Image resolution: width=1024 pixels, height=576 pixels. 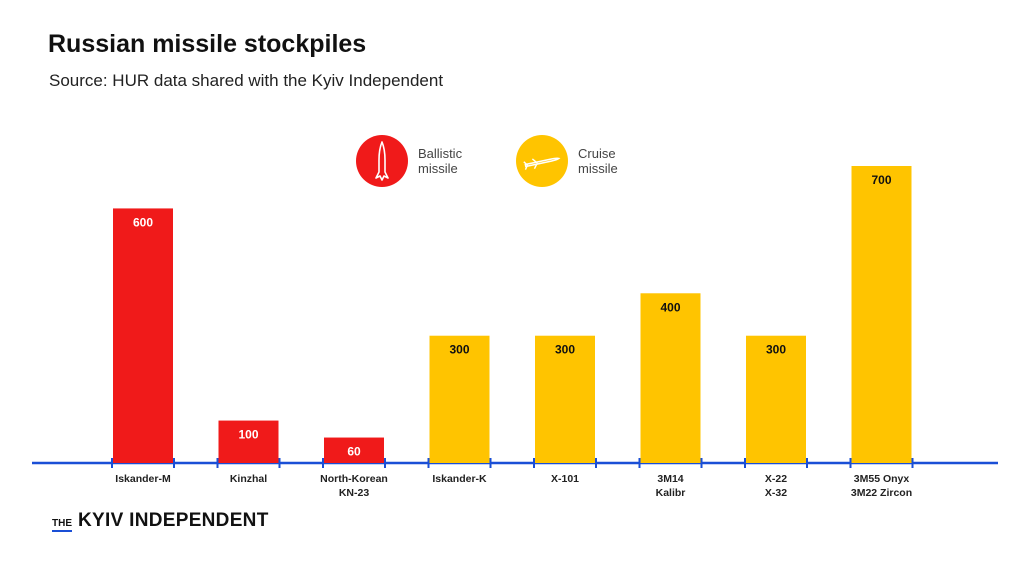 I want to click on bar-north-korean, so click(x=354, y=450).